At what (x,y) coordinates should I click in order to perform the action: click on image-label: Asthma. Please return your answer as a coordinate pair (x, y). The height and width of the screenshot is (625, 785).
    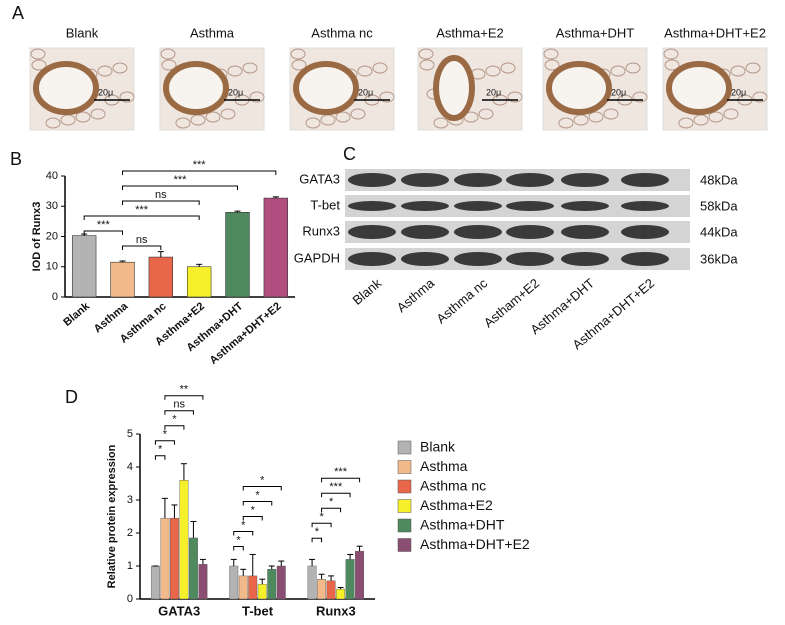
    Looking at the image, I should click on (212, 32).